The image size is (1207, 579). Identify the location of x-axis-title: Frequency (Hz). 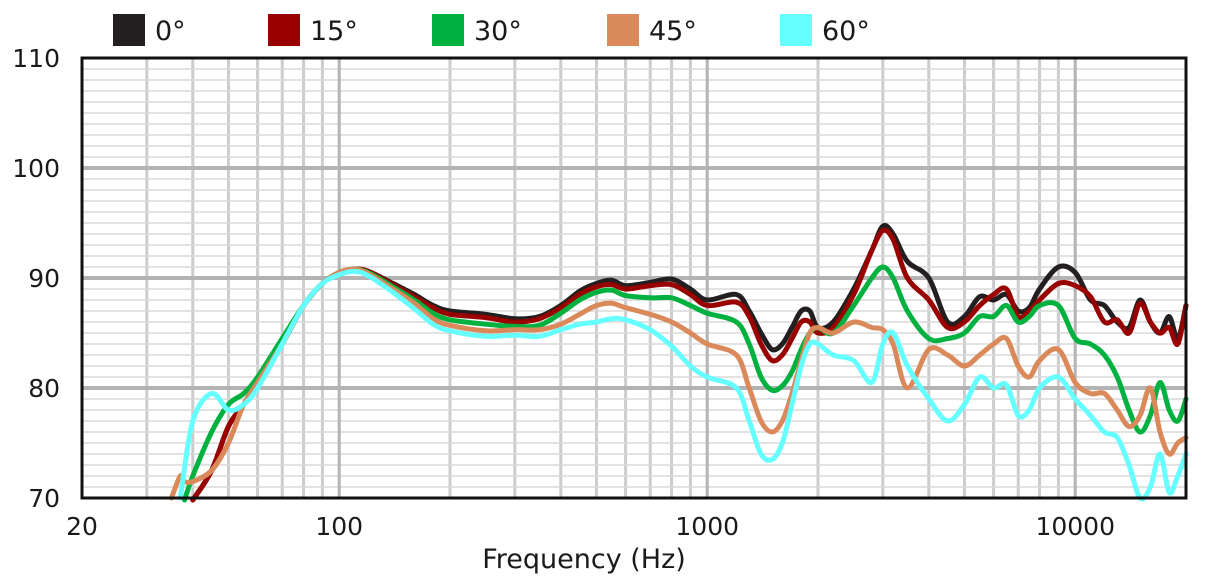
(584, 559).